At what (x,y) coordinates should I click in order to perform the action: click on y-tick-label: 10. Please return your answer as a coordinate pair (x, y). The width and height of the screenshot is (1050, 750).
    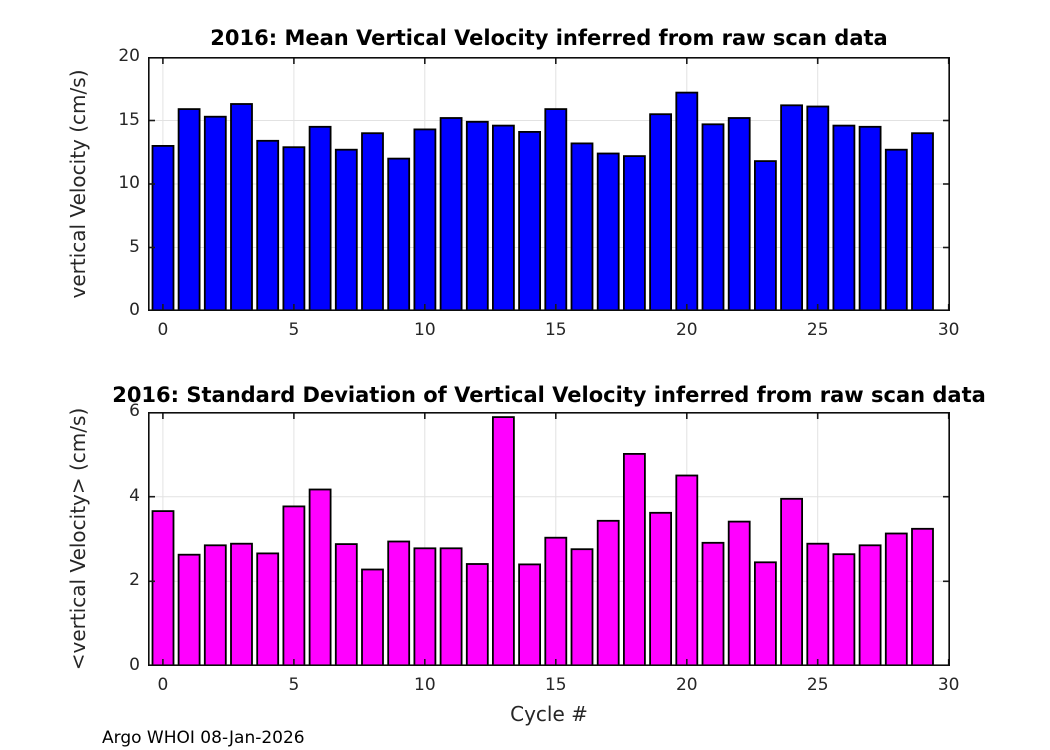
    Looking at the image, I should click on (129, 183).